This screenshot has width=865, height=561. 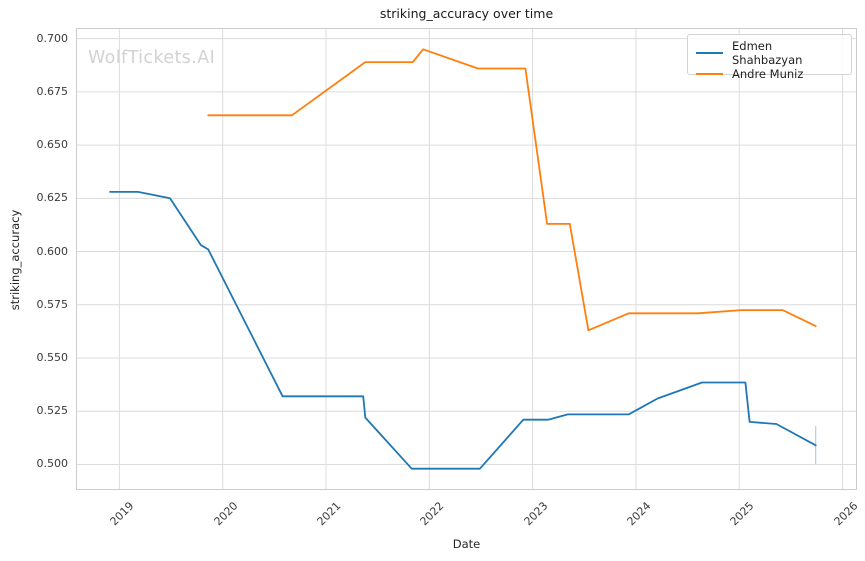 I want to click on x-tick-label: 2020, so click(x=226, y=514).